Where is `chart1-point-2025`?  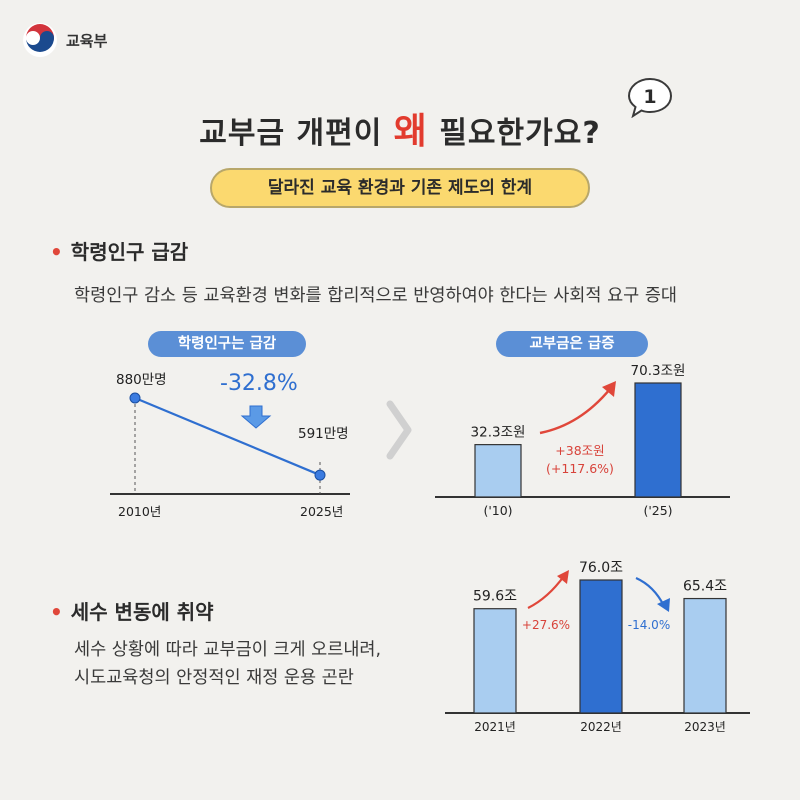
chart1-point-2025 is located at coordinates (320, 475).